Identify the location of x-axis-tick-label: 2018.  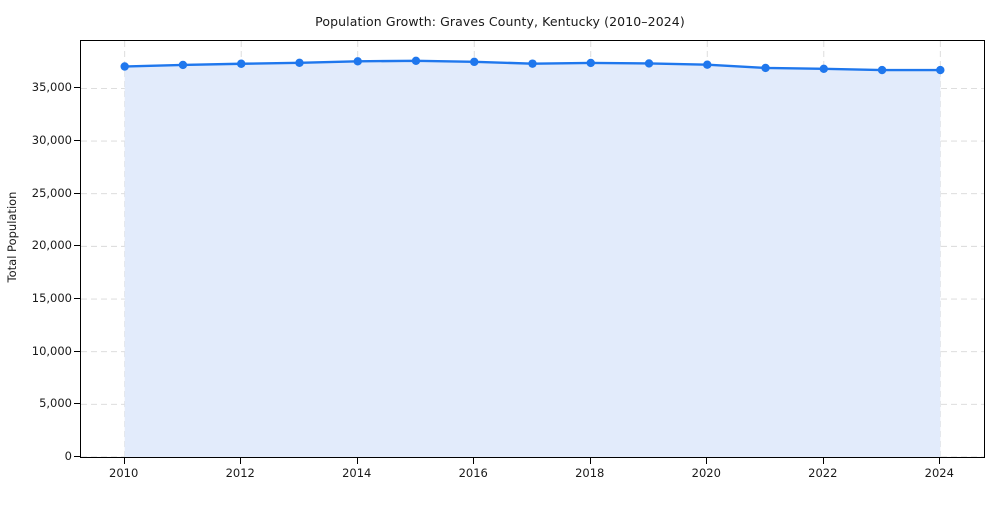
(590, 473).